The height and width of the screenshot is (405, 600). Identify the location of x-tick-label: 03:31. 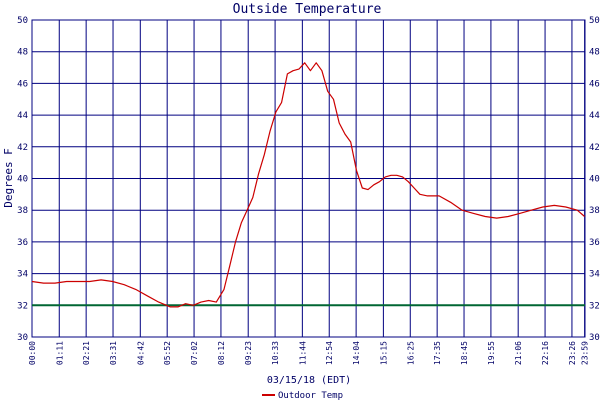
(113, 353).